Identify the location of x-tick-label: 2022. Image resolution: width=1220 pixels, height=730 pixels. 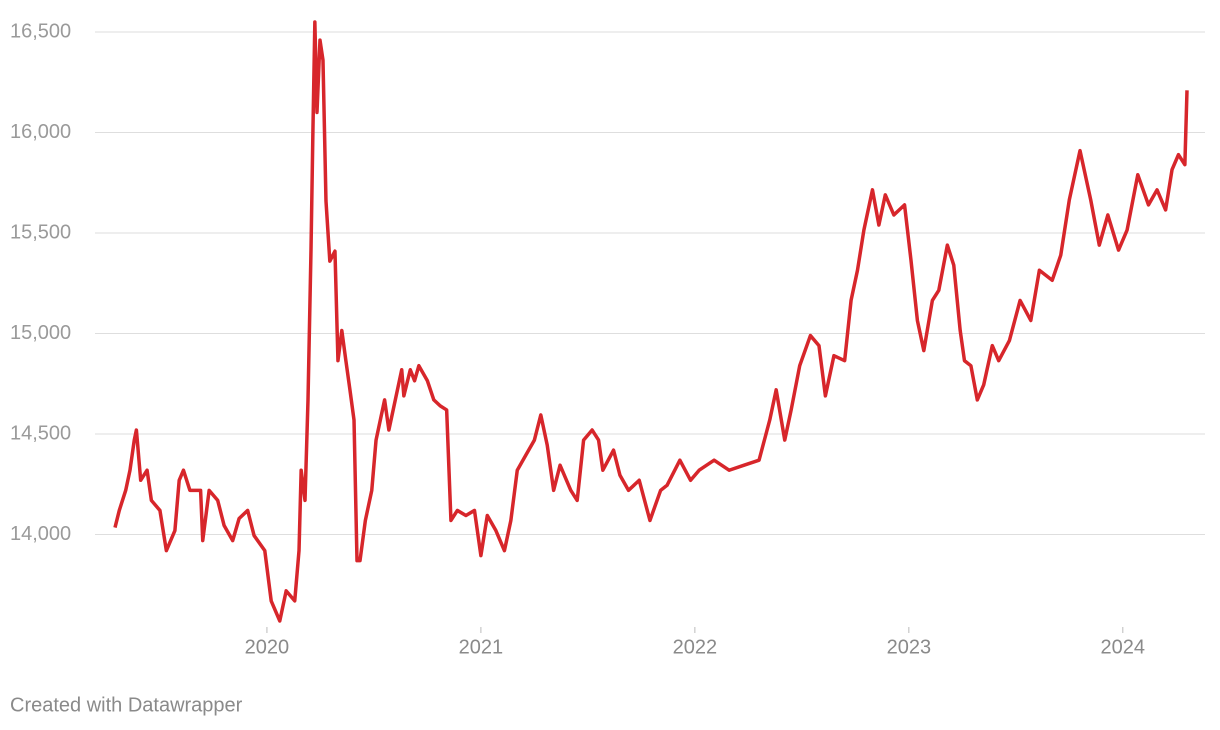
(695, 647).